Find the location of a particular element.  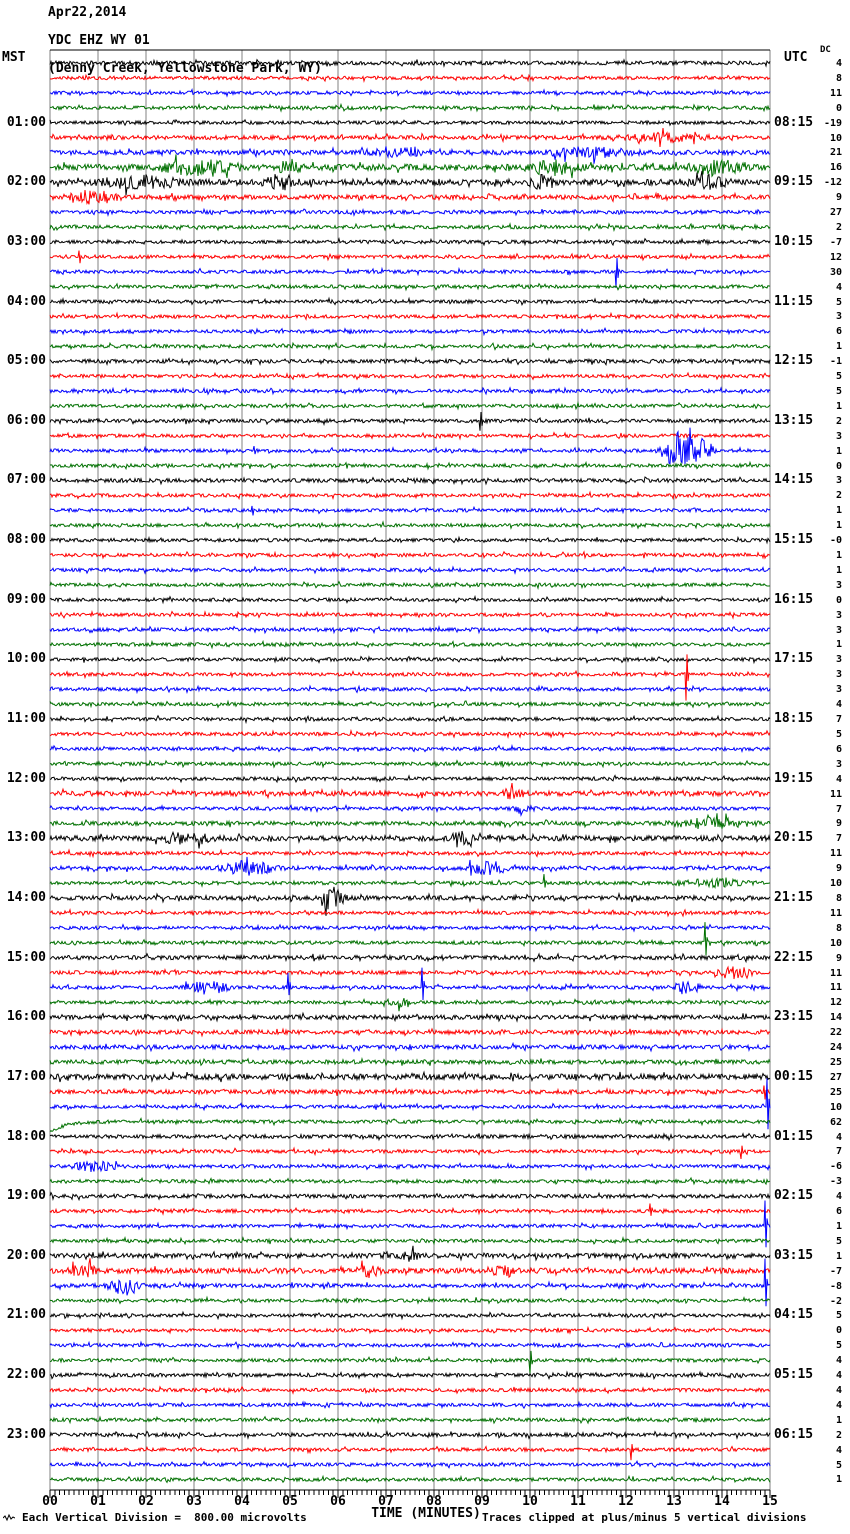

dc-offset-value: 22 is located at coordinates (835, 1032).